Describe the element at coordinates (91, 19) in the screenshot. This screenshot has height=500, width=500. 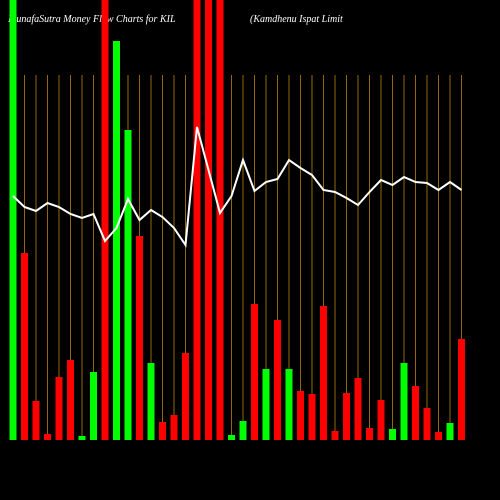
I see `chart-title: MunafaSutra Money Flow Charts for KIL` at that location.